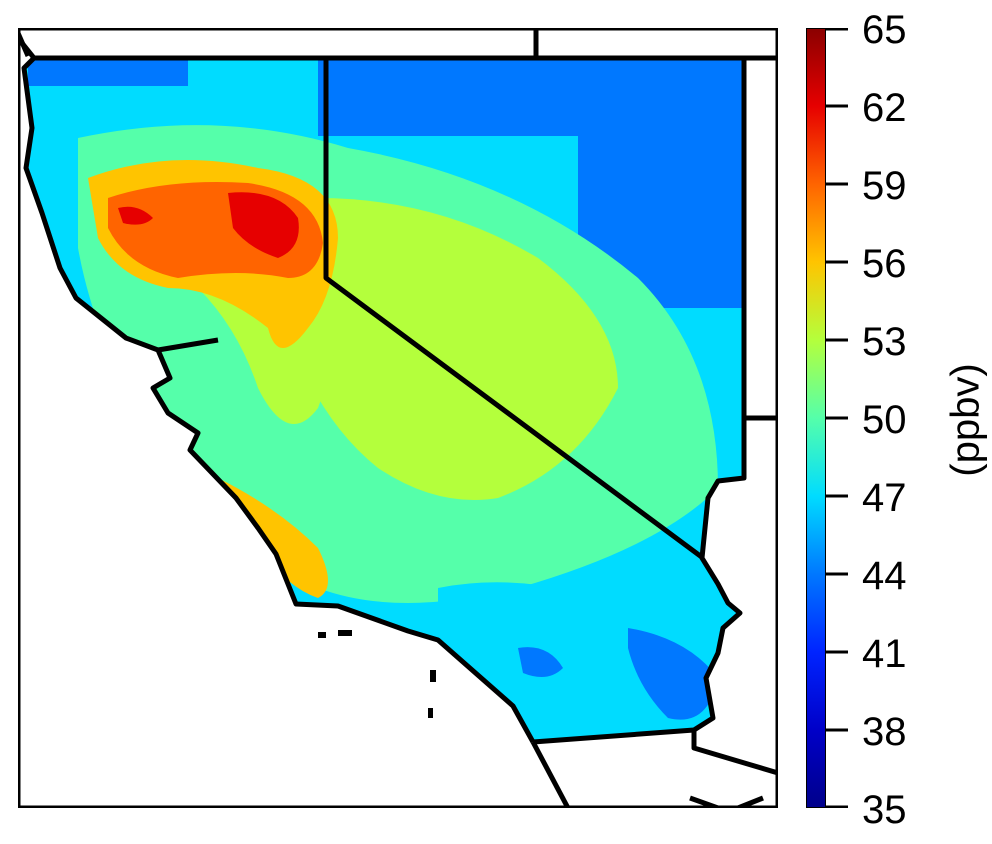 This screenshot has height=844, width=992. What do you see at coordinates (884, 420) in the screenshot?
I see `colorbar-tick-label: 50` at bounding box center [884, 420].